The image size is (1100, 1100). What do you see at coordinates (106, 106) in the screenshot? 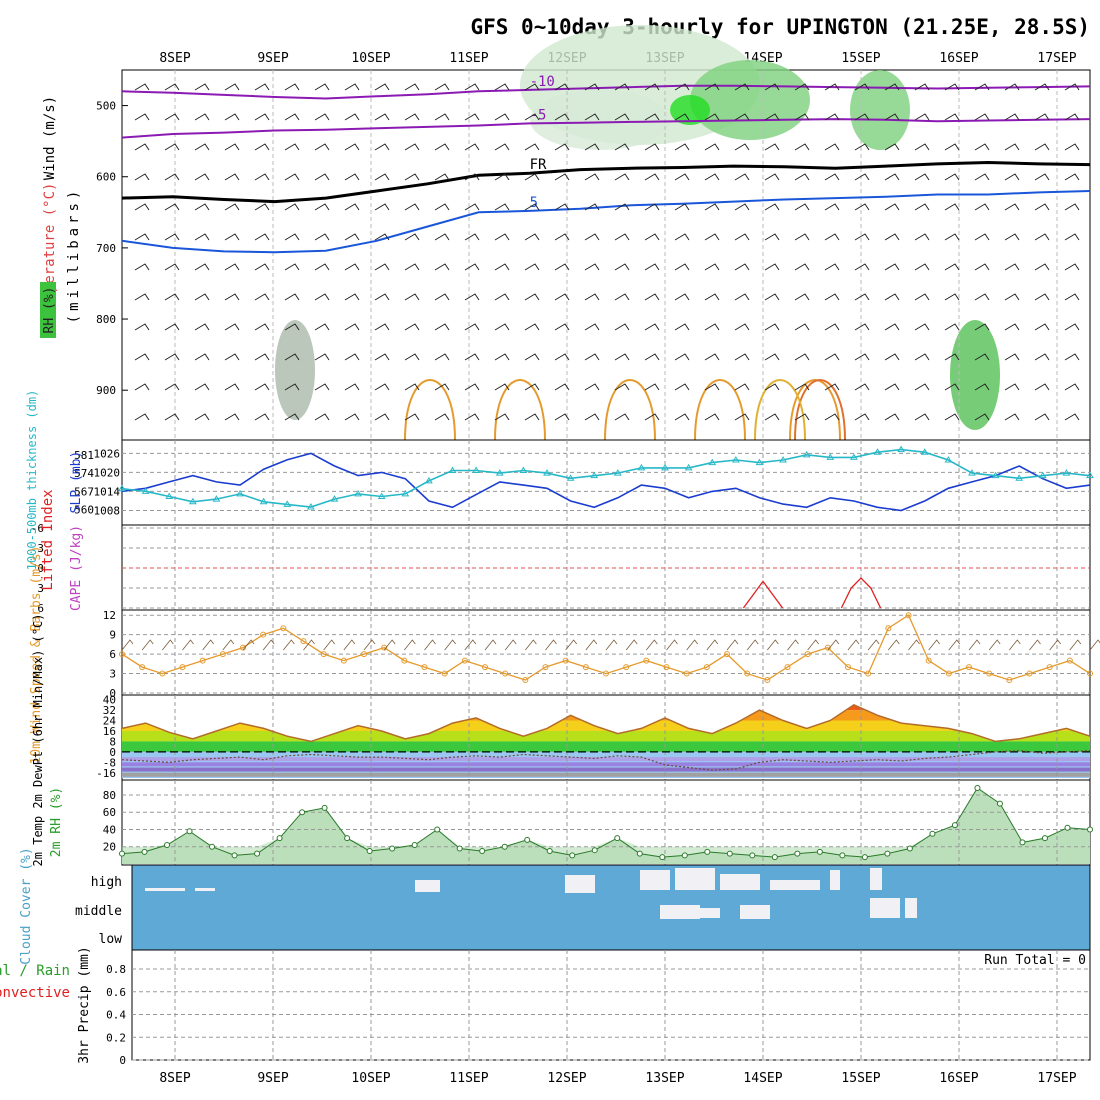
I see `y-tick-label: 500` at bounding box center [106, 106].